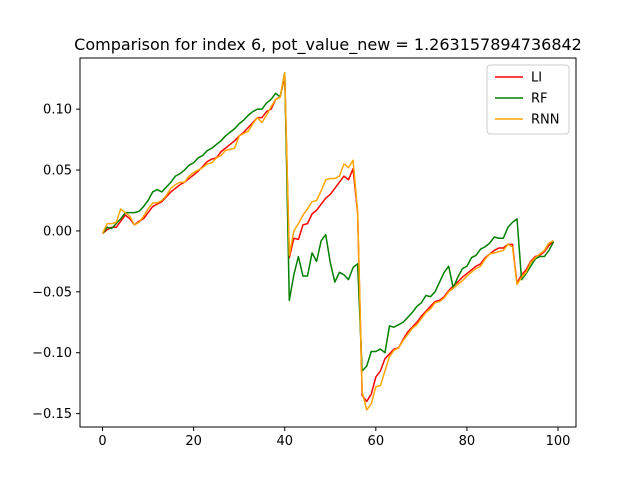  Describe the element at coordinates (376, 441) in the screenshot. I see `x-tick-label: 60` at that location.